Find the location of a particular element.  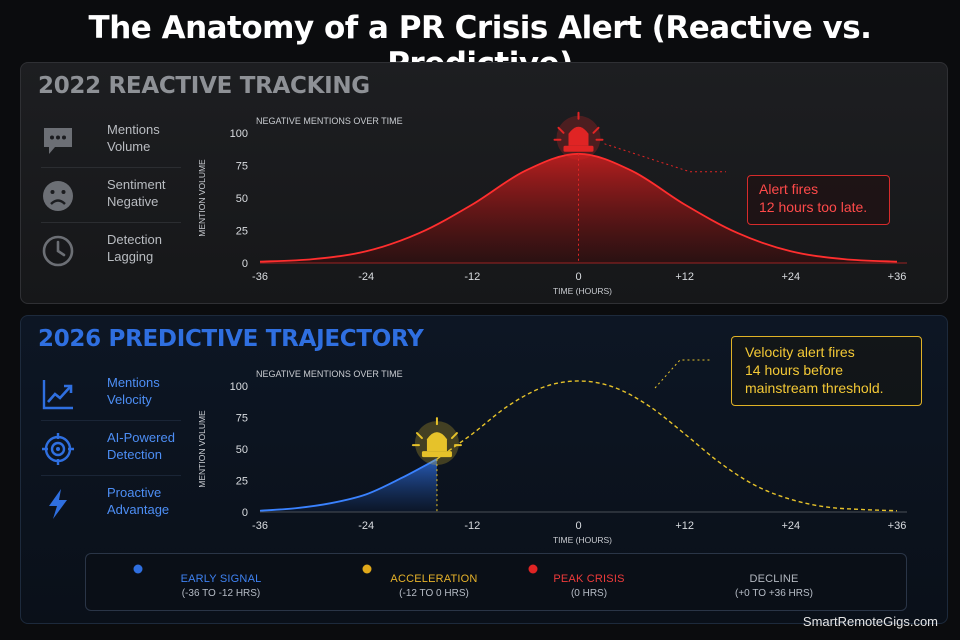

phase-name: PEAK CRISIS is located at coordinates (589, 579).